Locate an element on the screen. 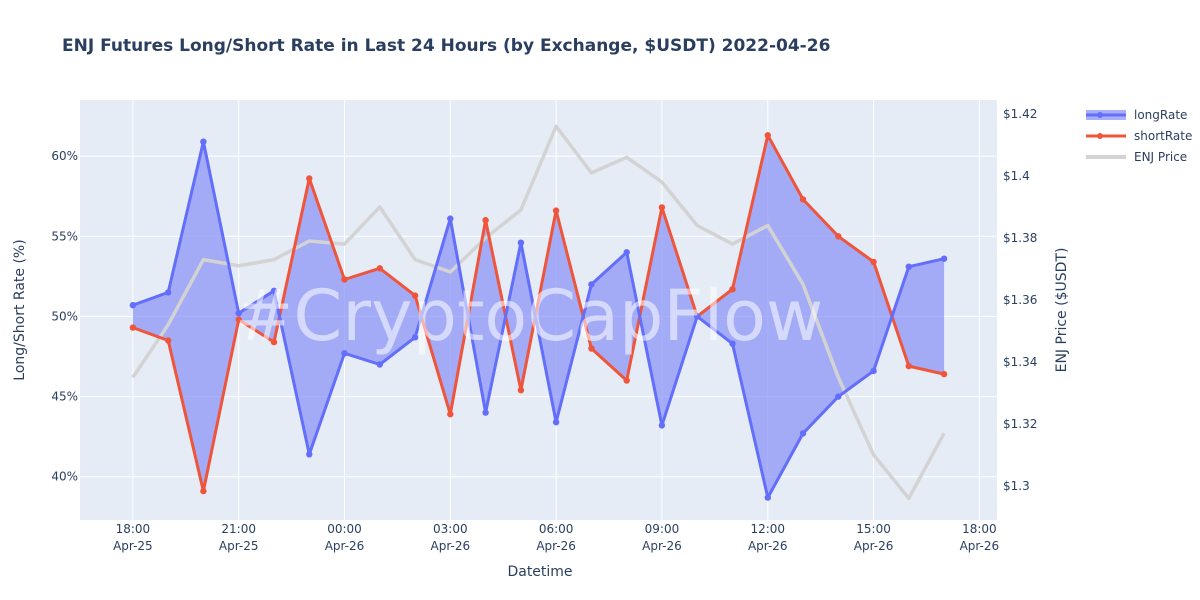  y2-tick-label: $1.3 is located at coordinates (1016, 486).